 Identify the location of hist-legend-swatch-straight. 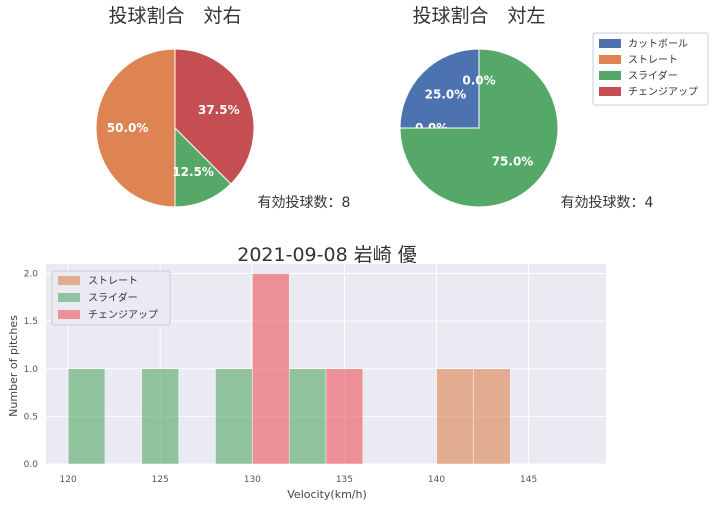
(69, 280).